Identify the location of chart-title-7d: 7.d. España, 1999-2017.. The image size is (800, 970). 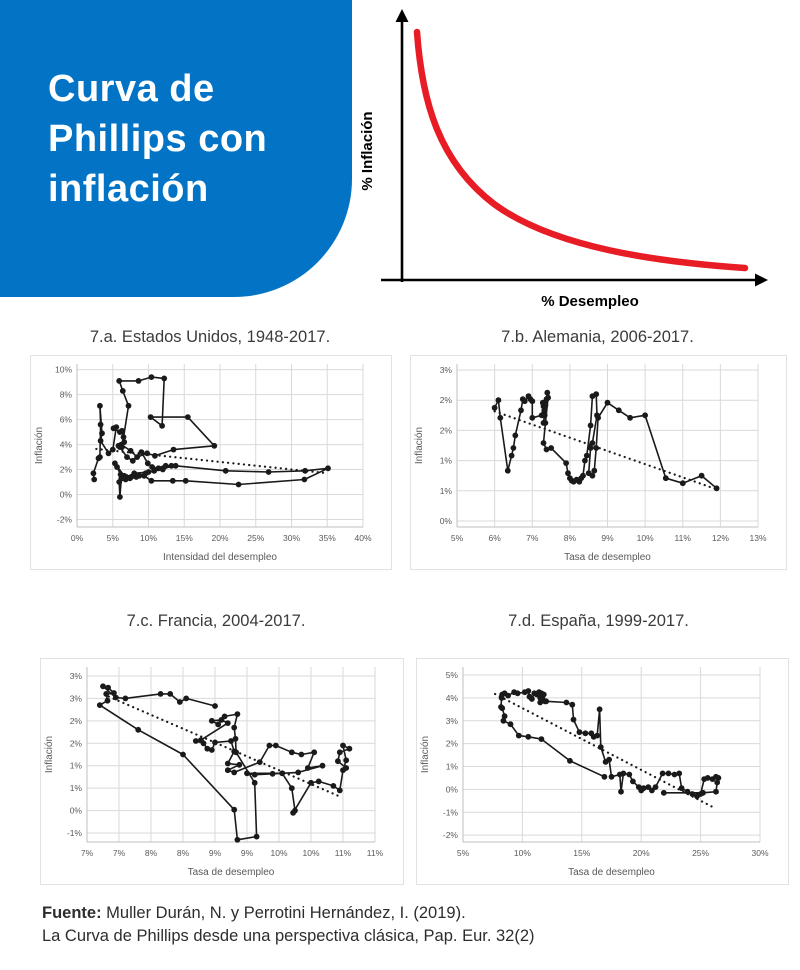
(598, 621).